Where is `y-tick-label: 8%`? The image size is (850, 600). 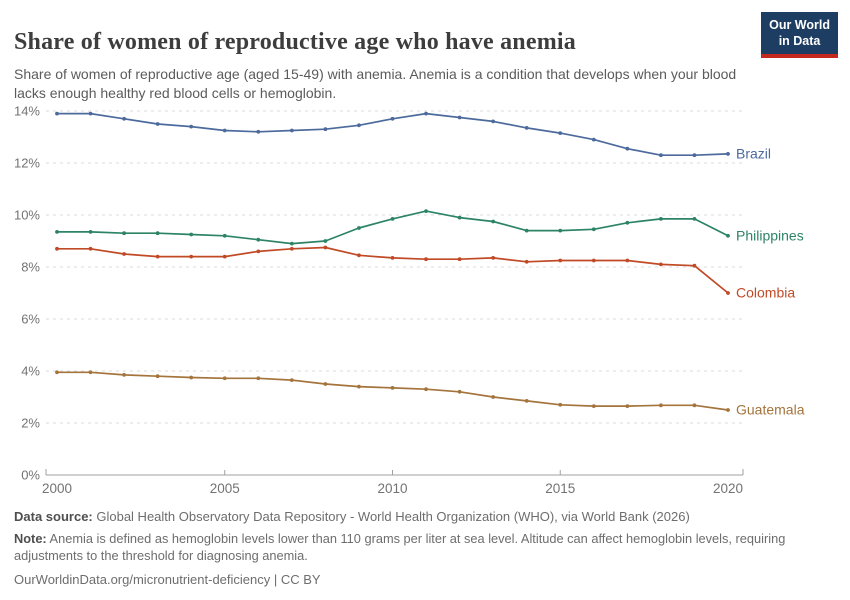
y-tick-label: 8% is located at coordinates (30, 267).